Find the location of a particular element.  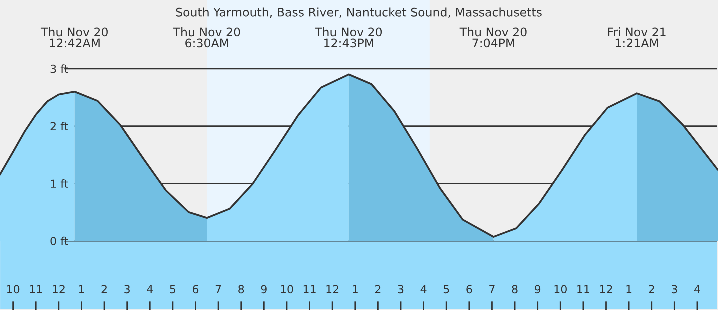

y-tick-label: 1 ft is located at coordinates (59, 183).